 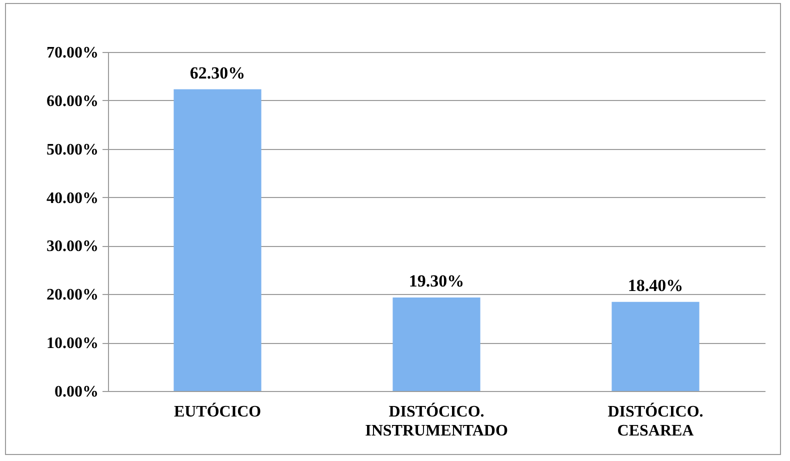 I want to click on y-tick-label: 0.00%, so click(x=76, y=392).